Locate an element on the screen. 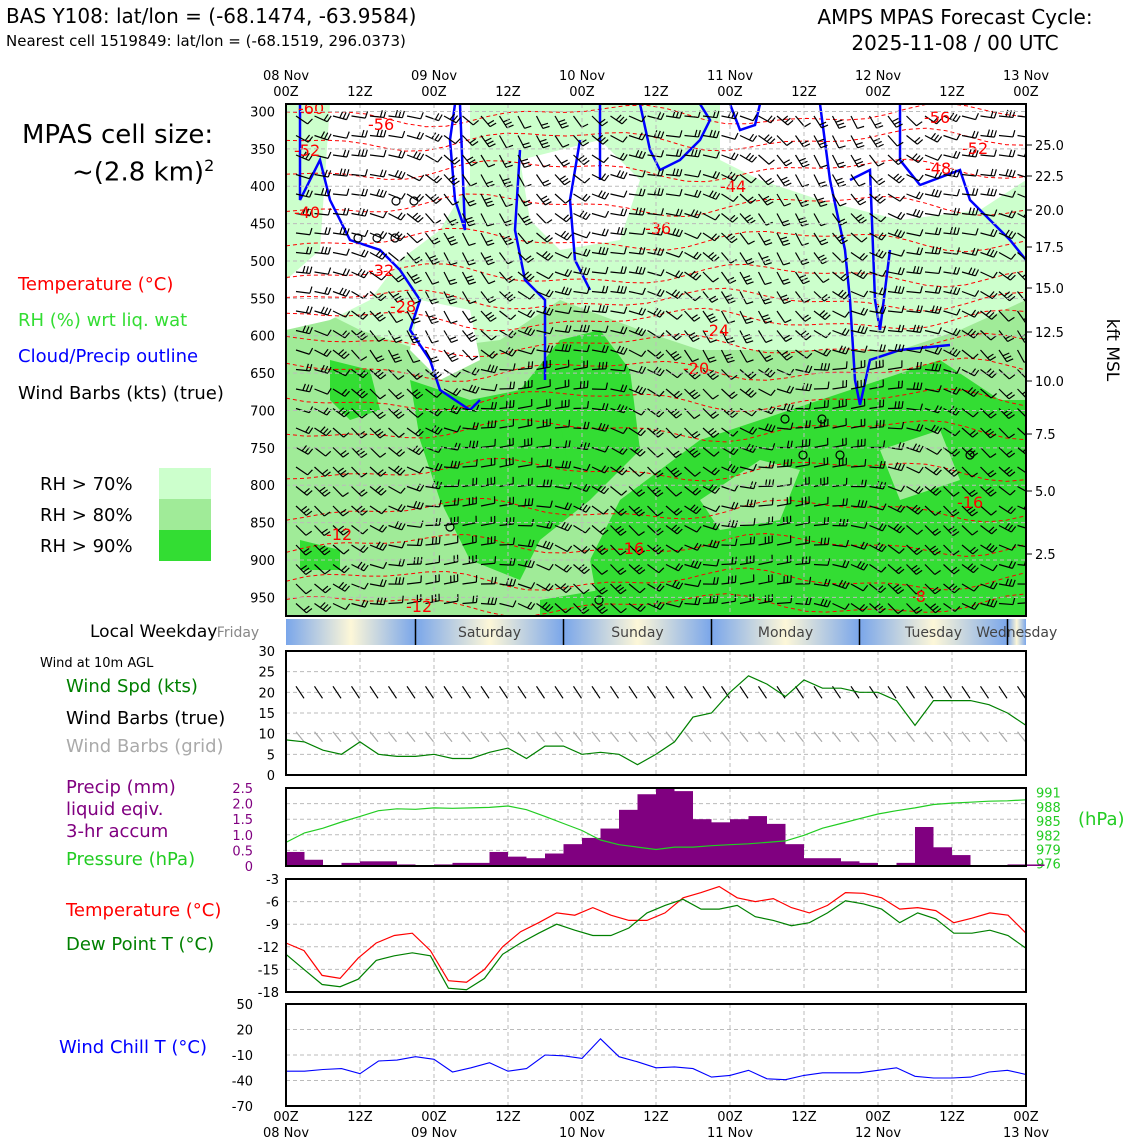  top-time-hour-label: 00Z is located at coordinates (878, 92).